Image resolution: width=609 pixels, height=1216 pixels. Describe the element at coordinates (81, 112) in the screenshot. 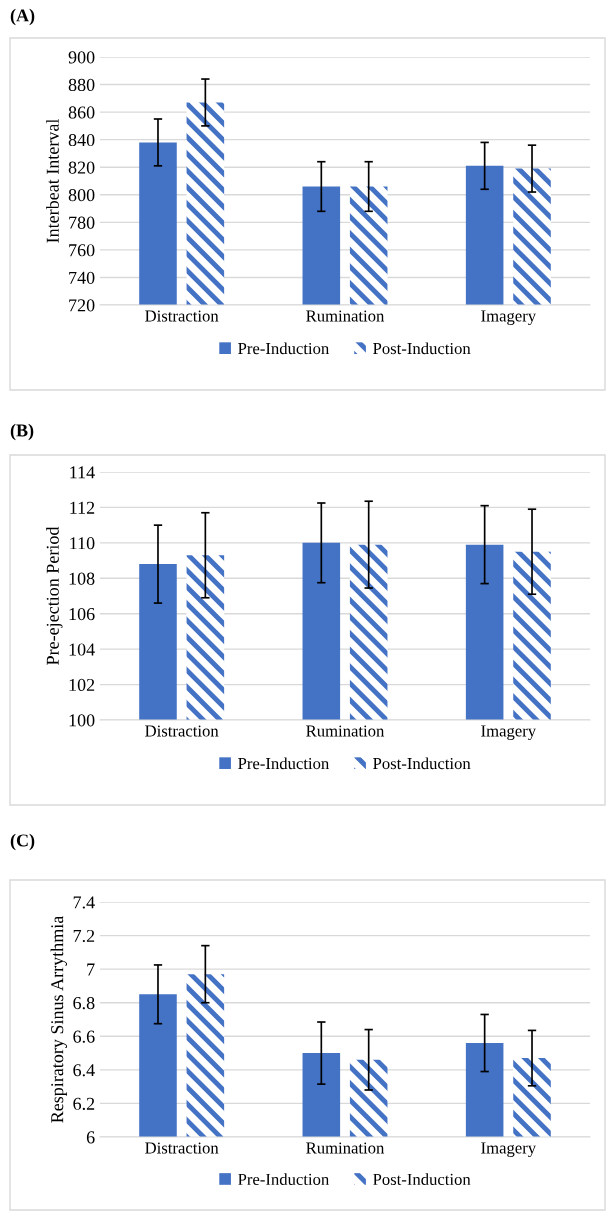

I see `y-tick-label: 860` at that location.